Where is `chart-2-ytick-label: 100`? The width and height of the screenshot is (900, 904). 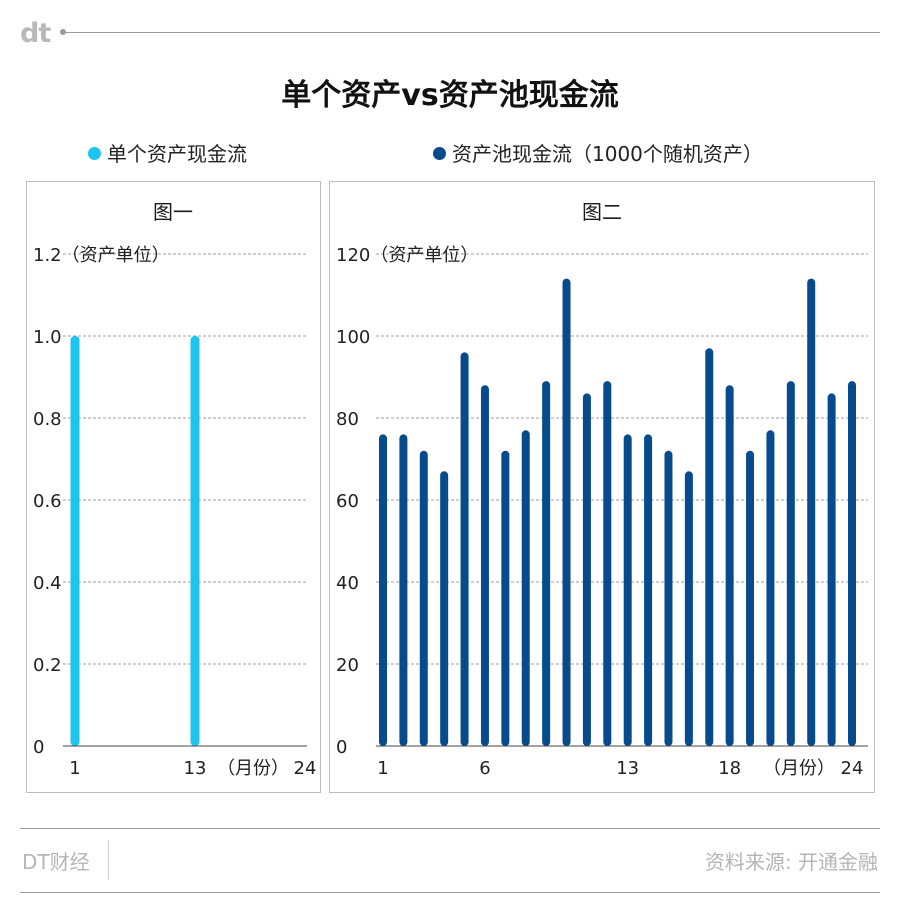
chart-2-ytick-label: 100 is located at coordinates (353, 337).